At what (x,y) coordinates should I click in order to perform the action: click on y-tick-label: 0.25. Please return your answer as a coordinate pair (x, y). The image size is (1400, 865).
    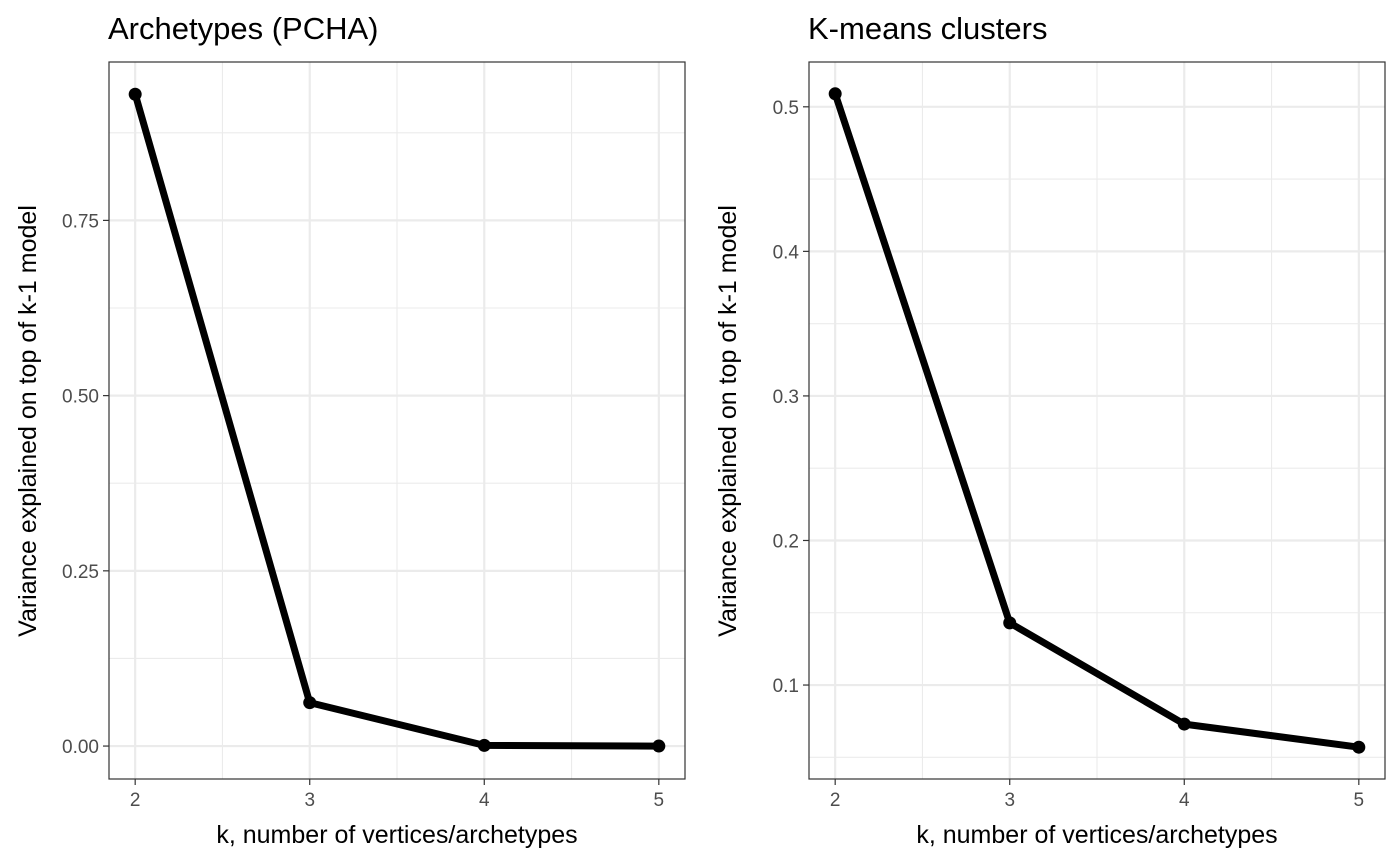
    Looking at the image, I should click on (80, 572).